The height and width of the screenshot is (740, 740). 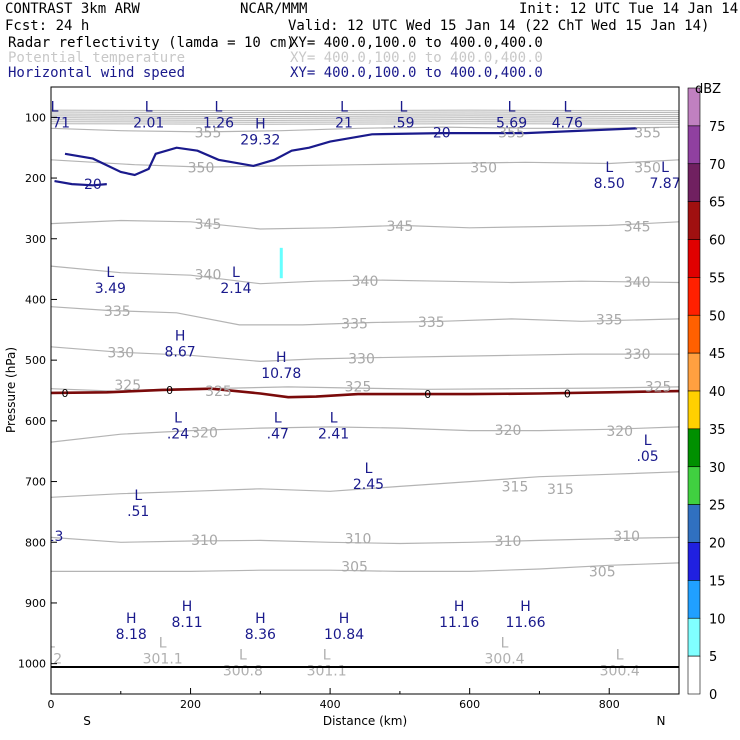 What do you see at coordinates (35, 421) in the screenshot?
I see `y-tick-label: 600` at bounding box center [35, 421].